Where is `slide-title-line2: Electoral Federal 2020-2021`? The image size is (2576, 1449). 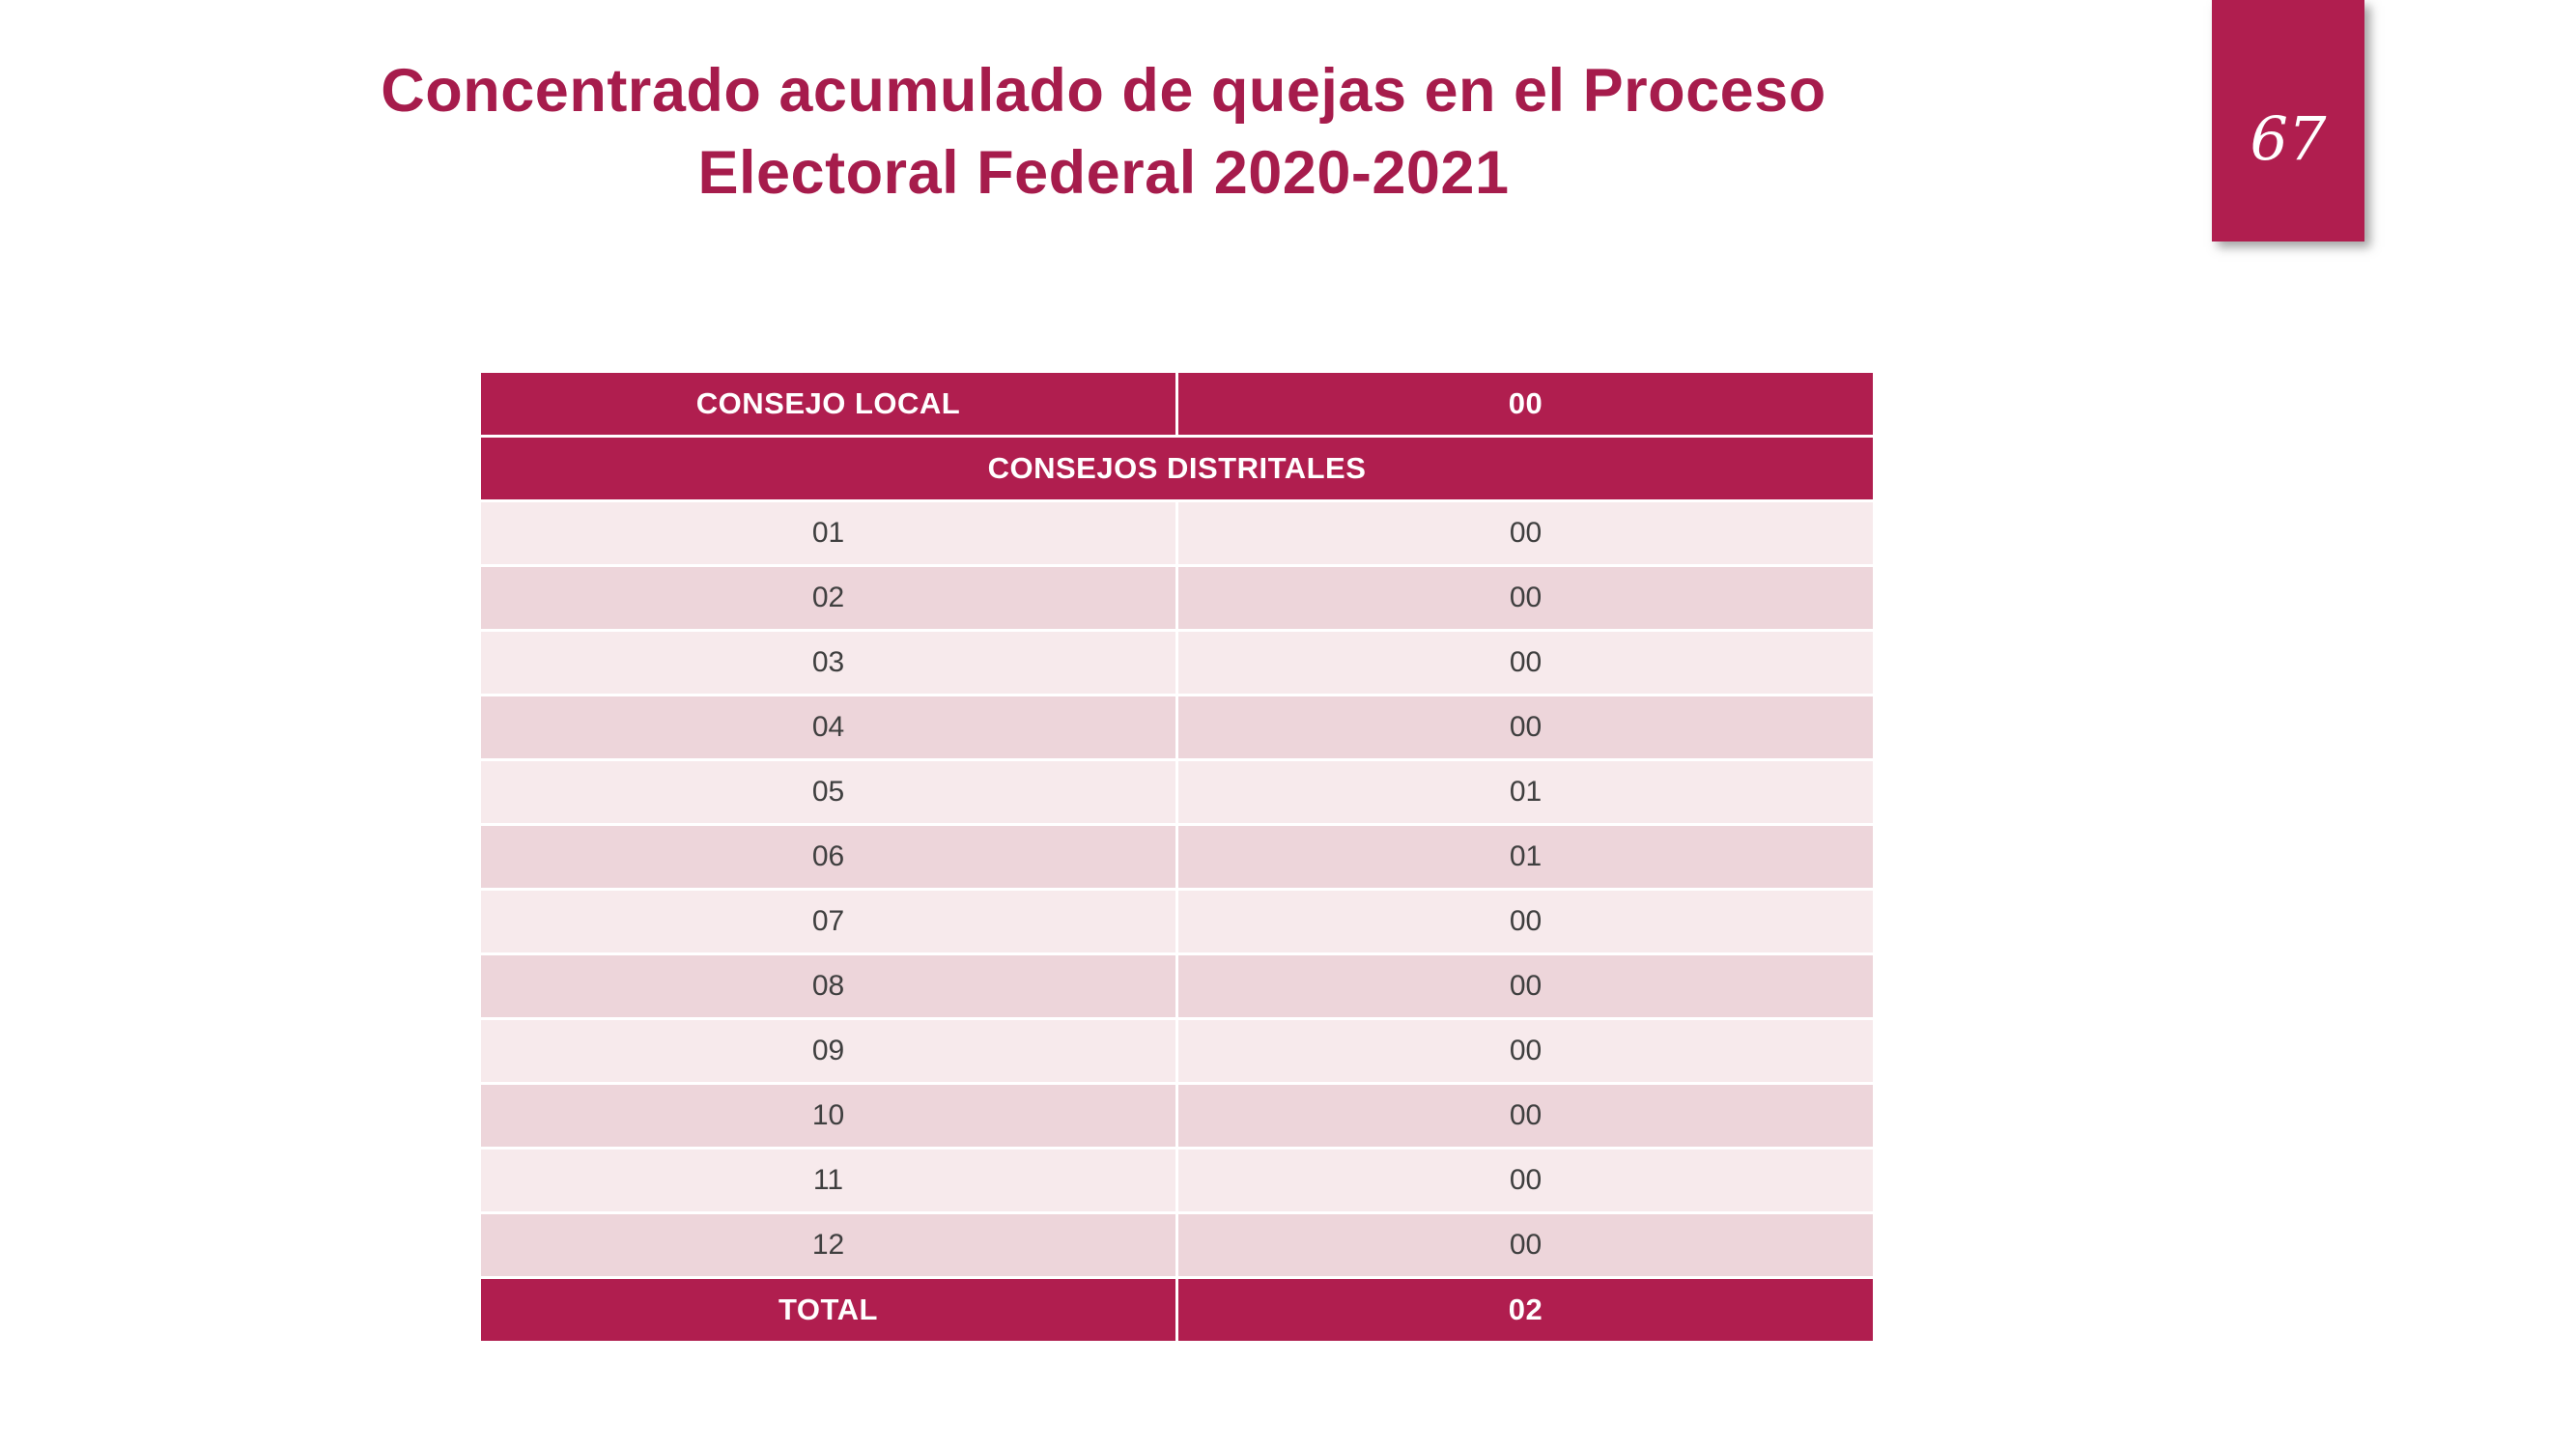 slide-title-line2: Electoral Federal 2020-2021 is located at coordinates (1103, 173).